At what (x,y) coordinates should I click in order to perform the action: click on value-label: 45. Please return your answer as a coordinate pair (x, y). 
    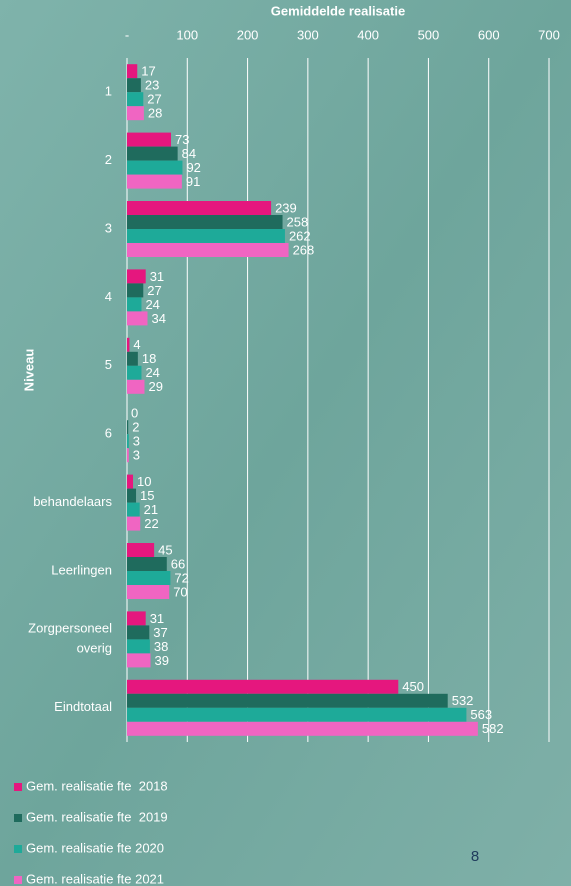
    Looking at the image, I should click on (165, 549).